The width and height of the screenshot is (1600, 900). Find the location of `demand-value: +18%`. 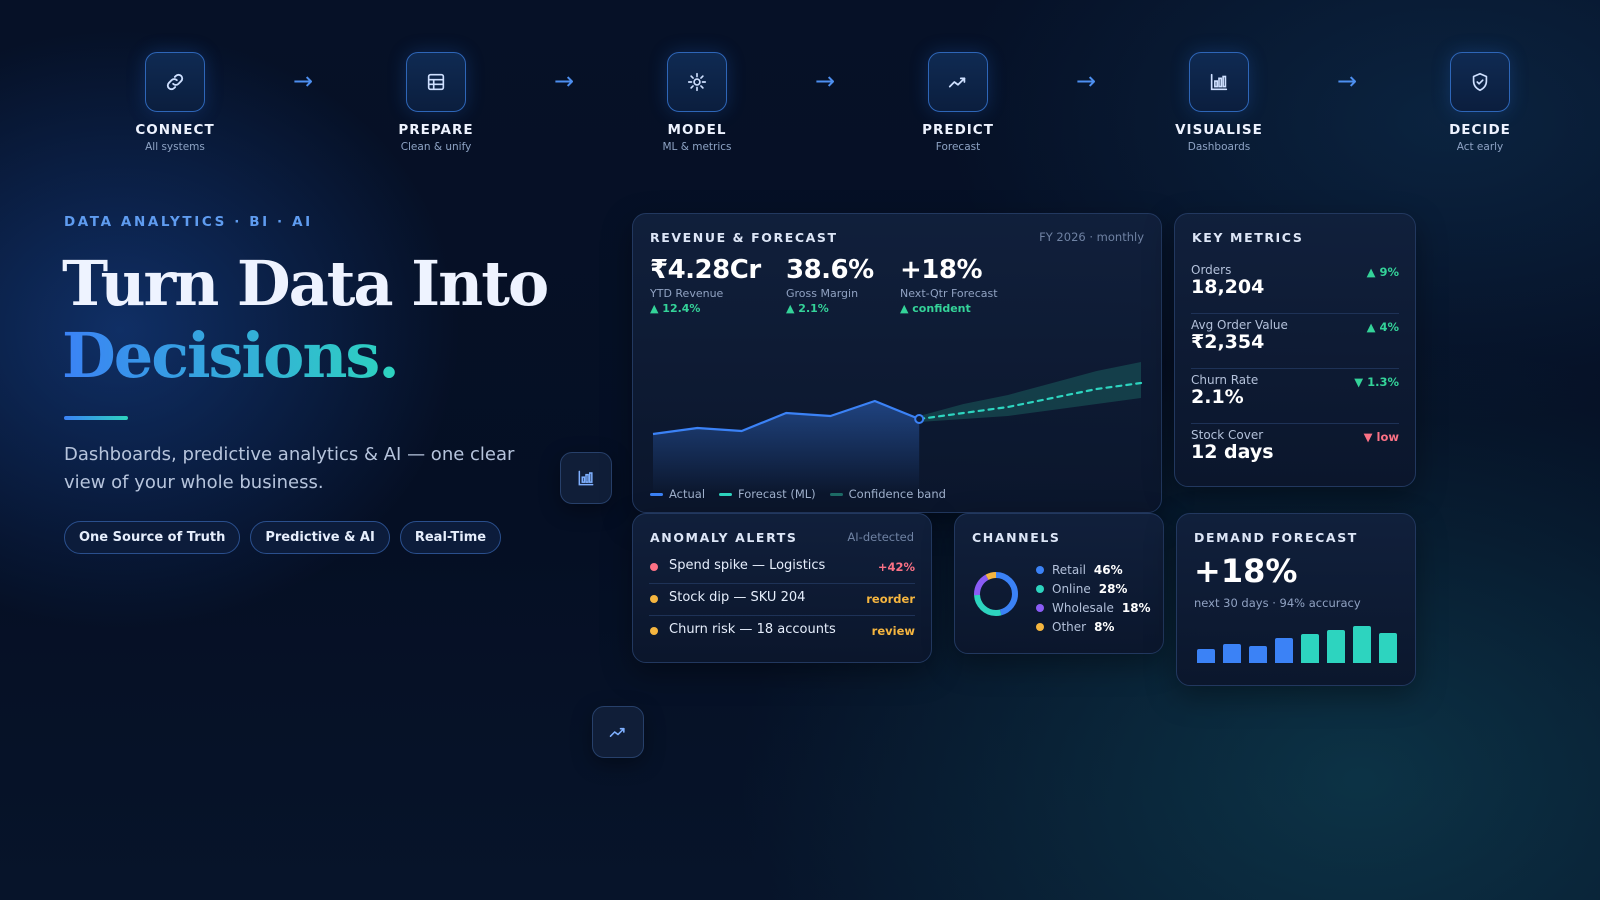

demand-value: +18% is located at coordinates (1246, 571).